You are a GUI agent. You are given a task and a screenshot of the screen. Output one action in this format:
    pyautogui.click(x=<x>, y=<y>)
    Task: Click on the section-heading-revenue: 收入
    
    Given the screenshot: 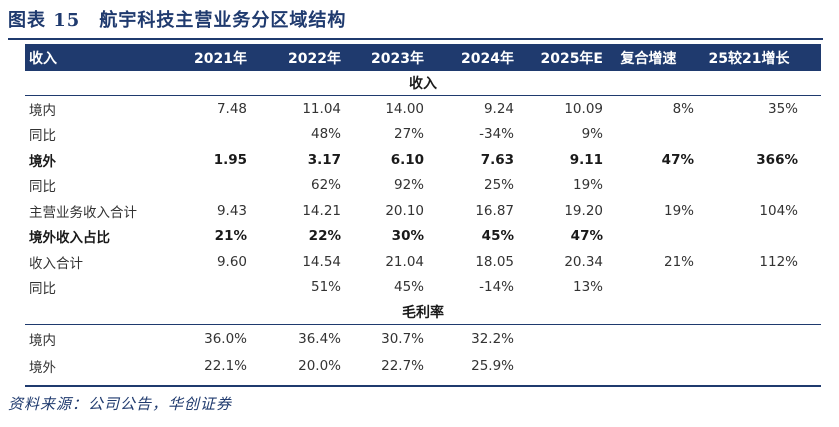 What is the action you would take?
    pyautogui.click(x=423, y=83)
    